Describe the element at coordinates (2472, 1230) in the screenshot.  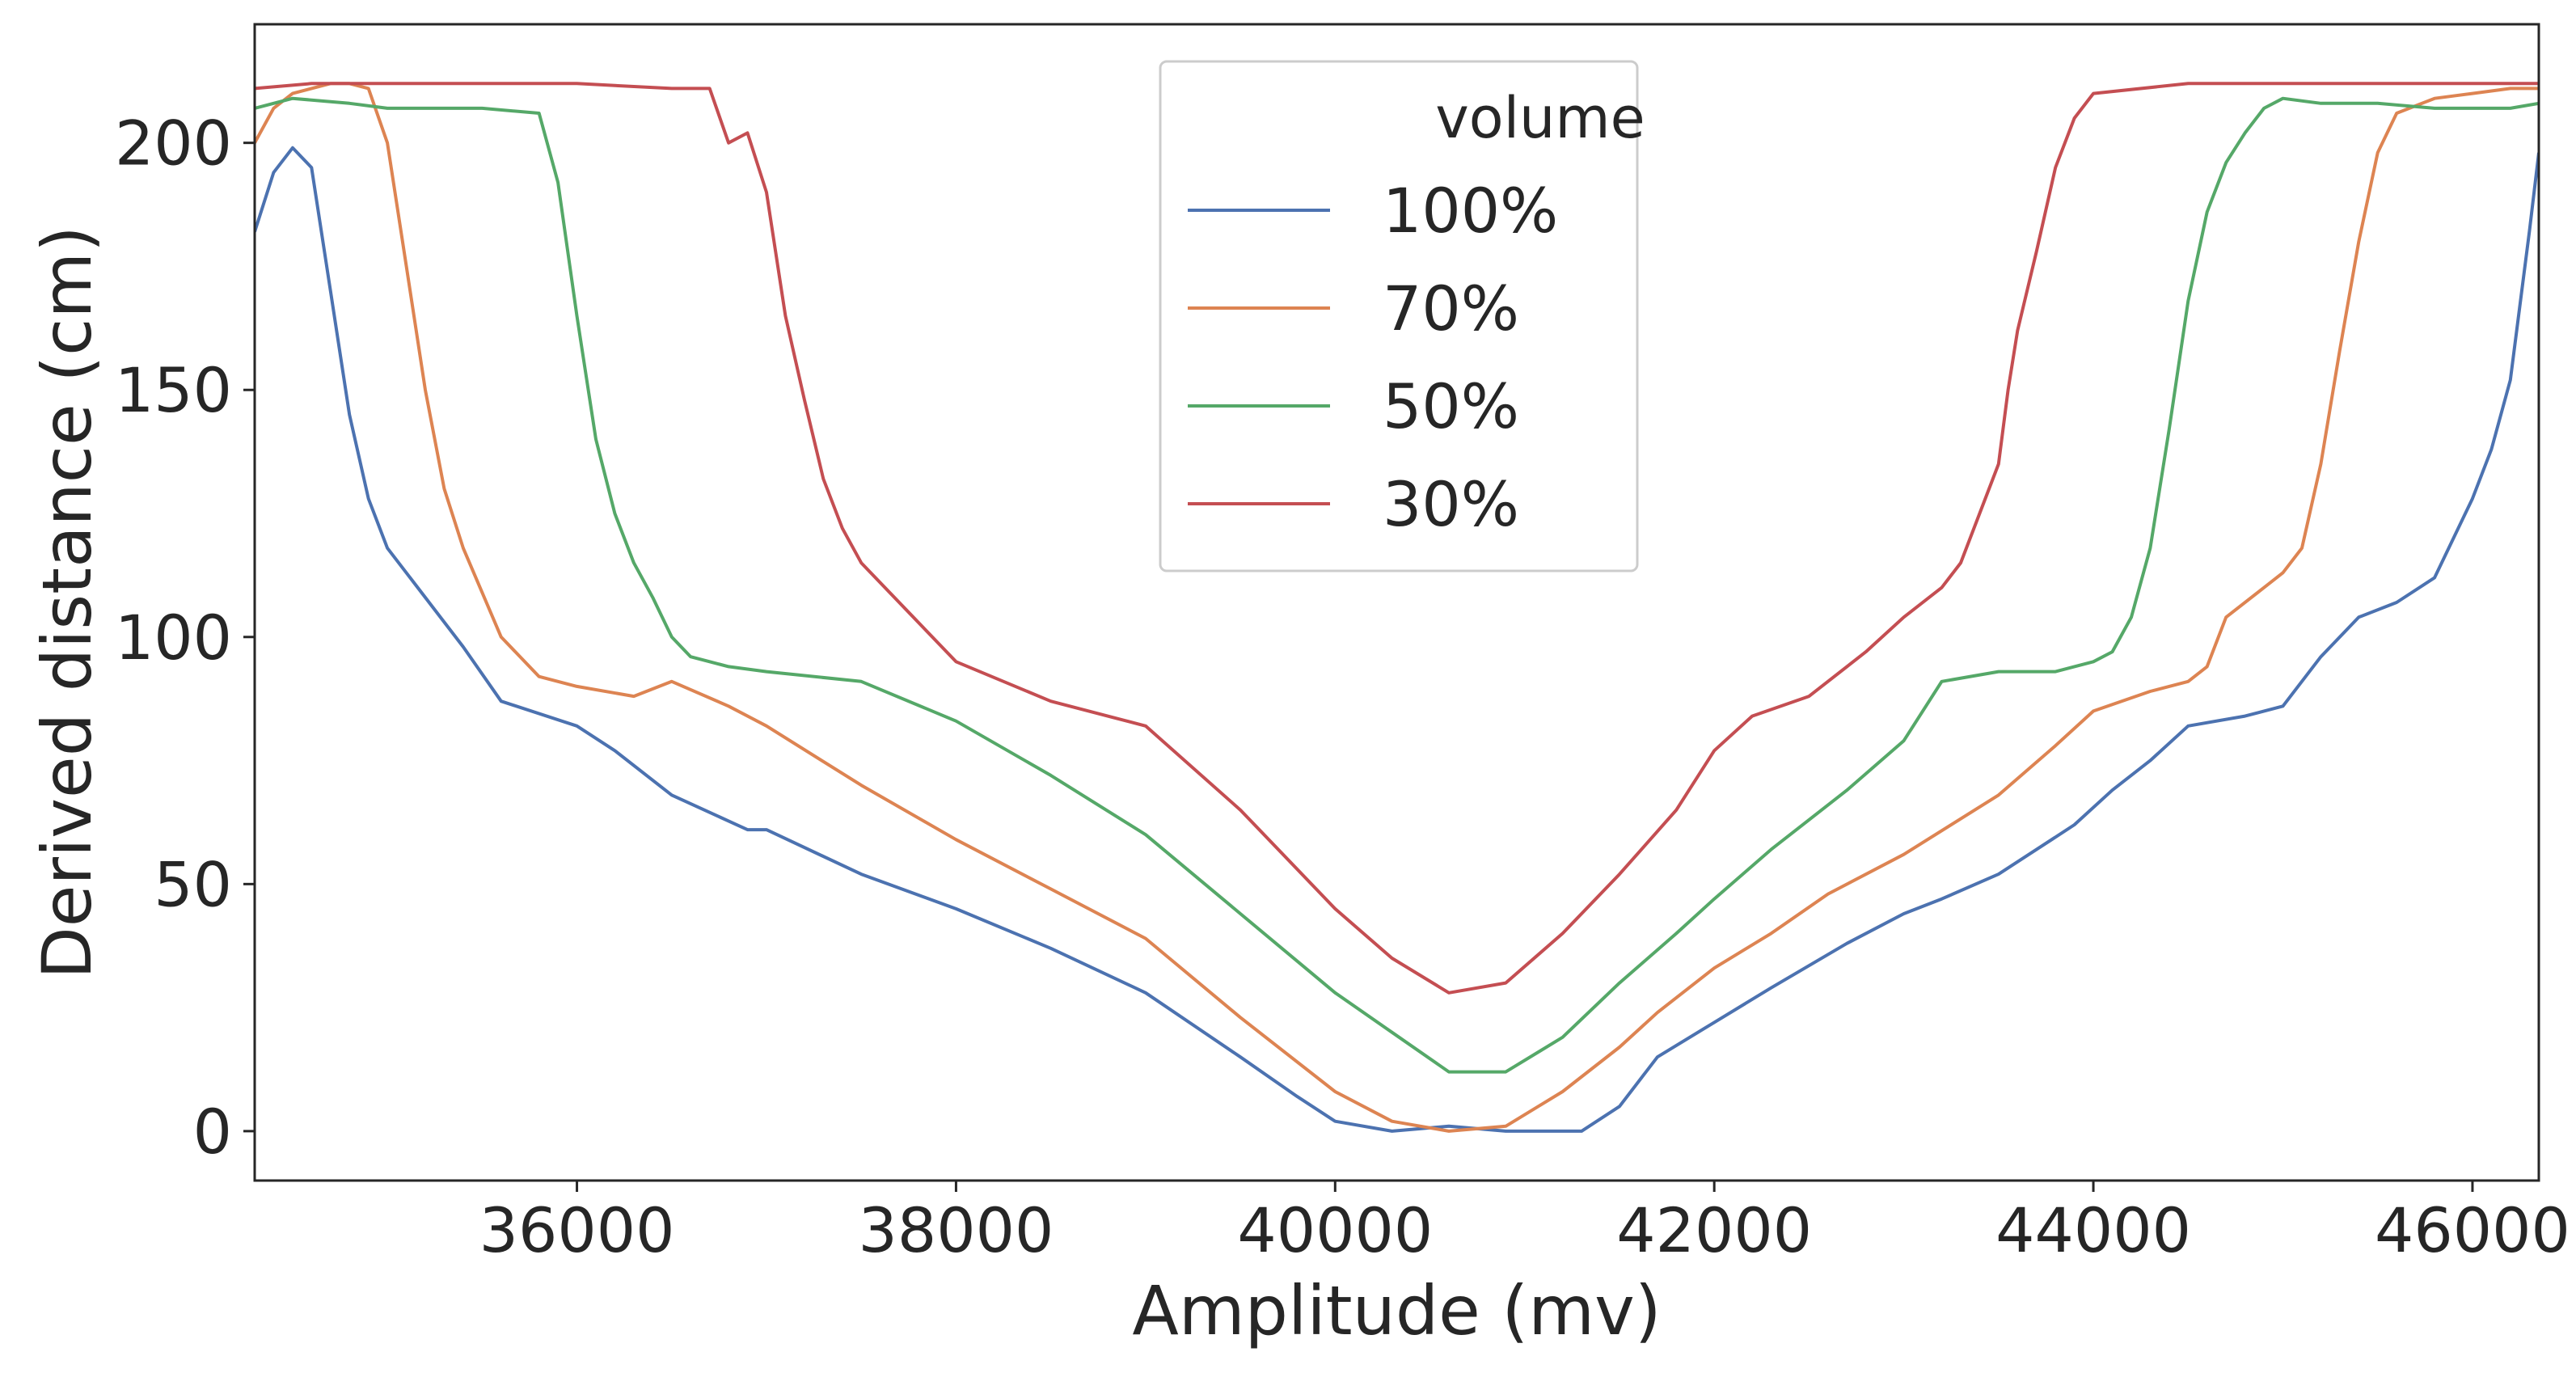
I see `x-tick-label: 46000` at that location.